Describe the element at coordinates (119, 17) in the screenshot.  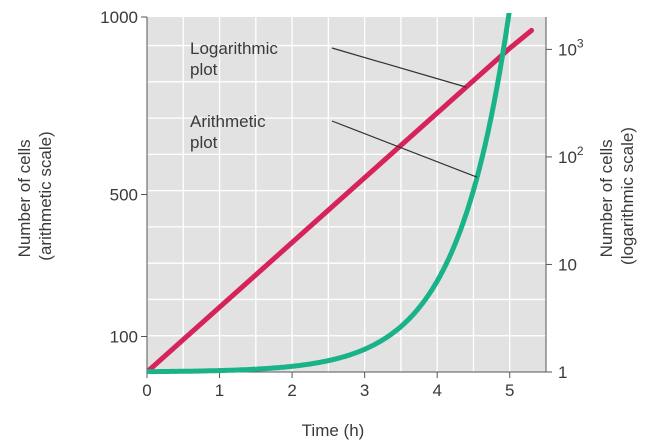
I see `left-tick-label: 1000` at that location.